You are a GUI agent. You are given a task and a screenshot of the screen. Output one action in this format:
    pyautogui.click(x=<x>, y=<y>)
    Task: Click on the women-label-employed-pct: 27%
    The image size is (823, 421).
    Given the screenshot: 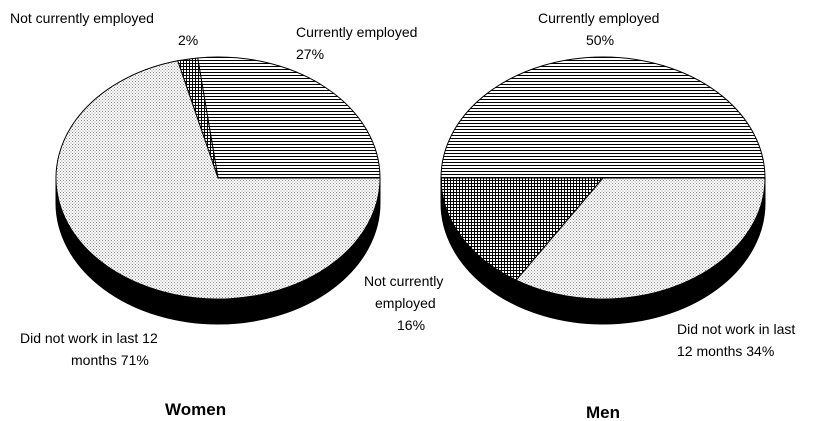 What is the action you would take?
    pyautogui.click(x=310, y=54)
    